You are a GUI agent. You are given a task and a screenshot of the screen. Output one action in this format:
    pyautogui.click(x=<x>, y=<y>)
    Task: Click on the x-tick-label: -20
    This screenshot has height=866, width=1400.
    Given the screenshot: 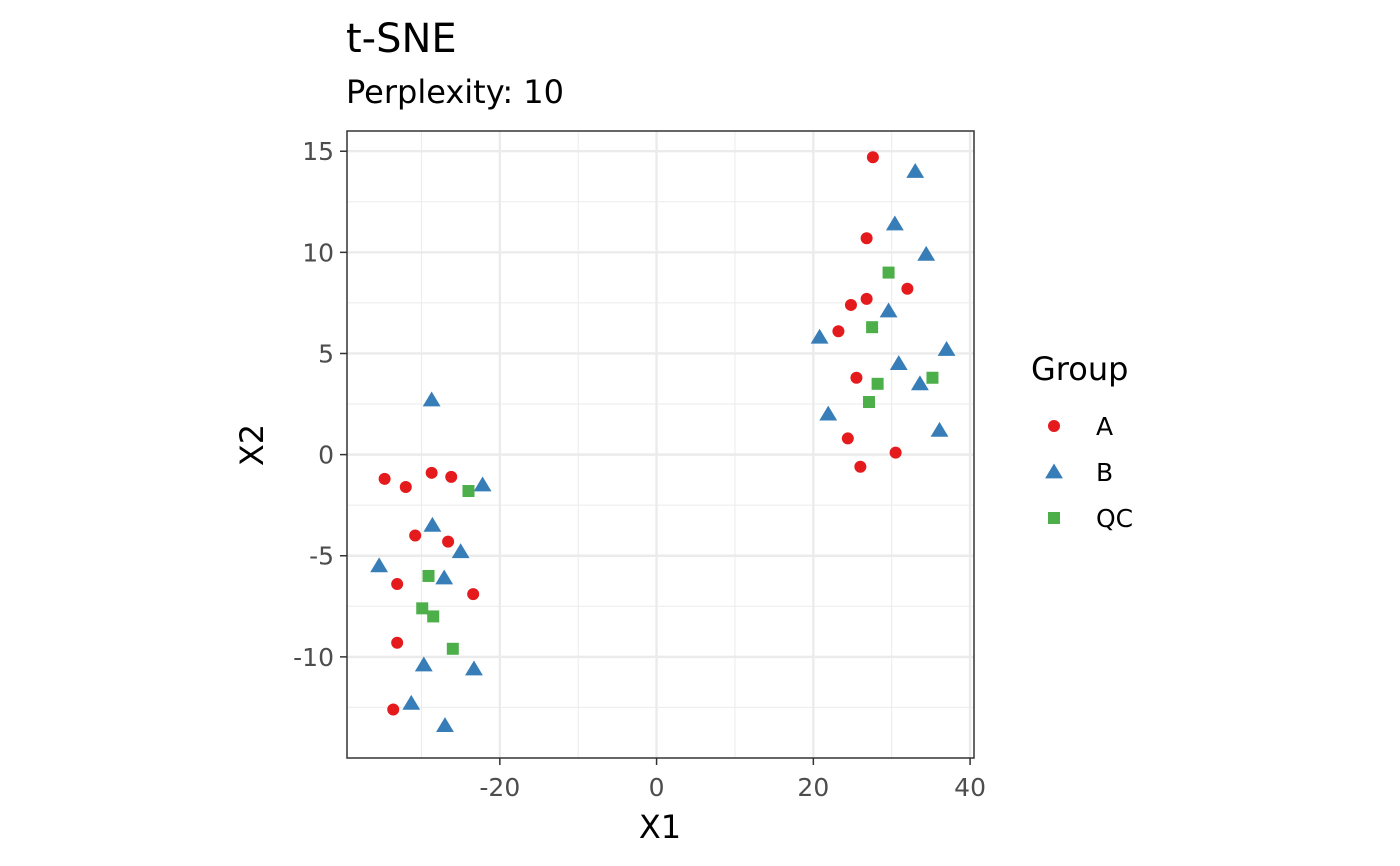 What is the action you would take?
    pyautogui.click(x=499, y=787)
    